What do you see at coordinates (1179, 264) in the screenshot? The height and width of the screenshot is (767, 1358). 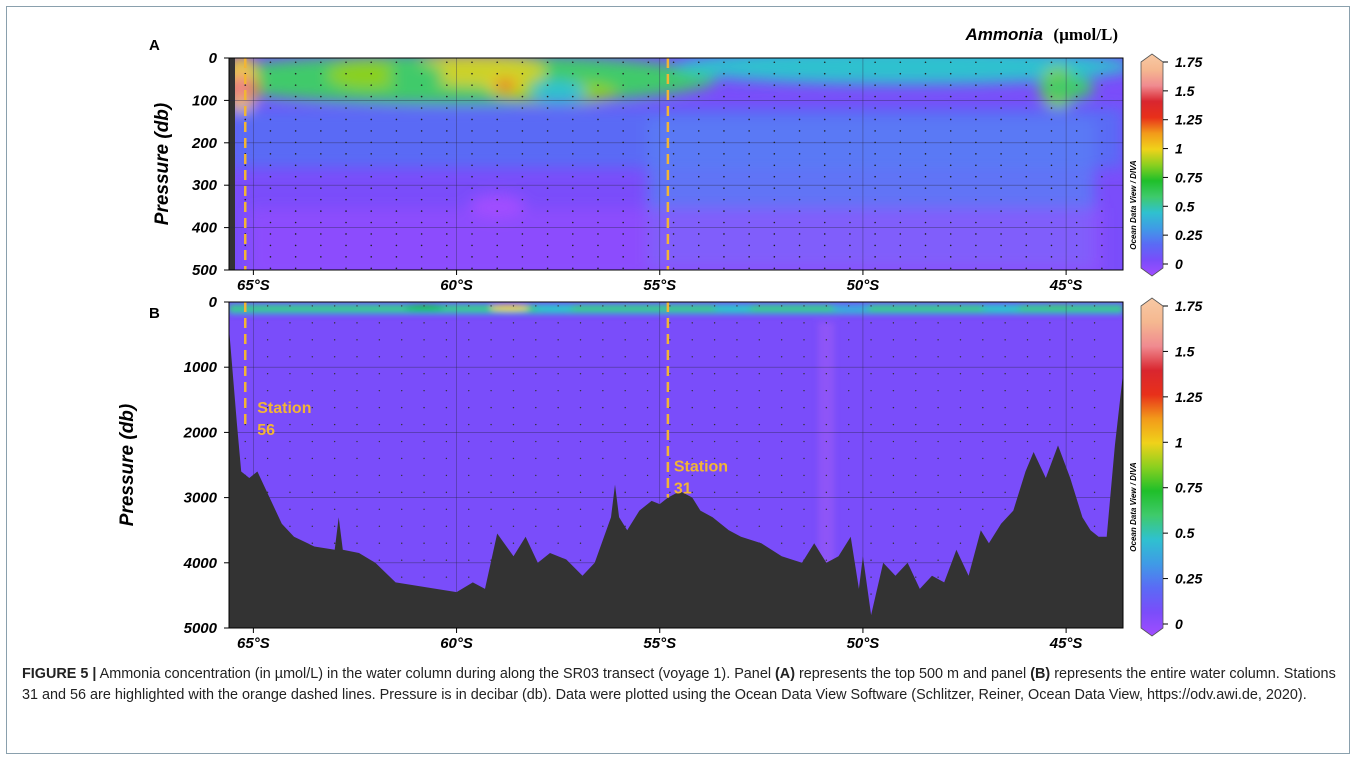 I see `colorbar-tick-label: 0` at bounding box center [1179, 264].